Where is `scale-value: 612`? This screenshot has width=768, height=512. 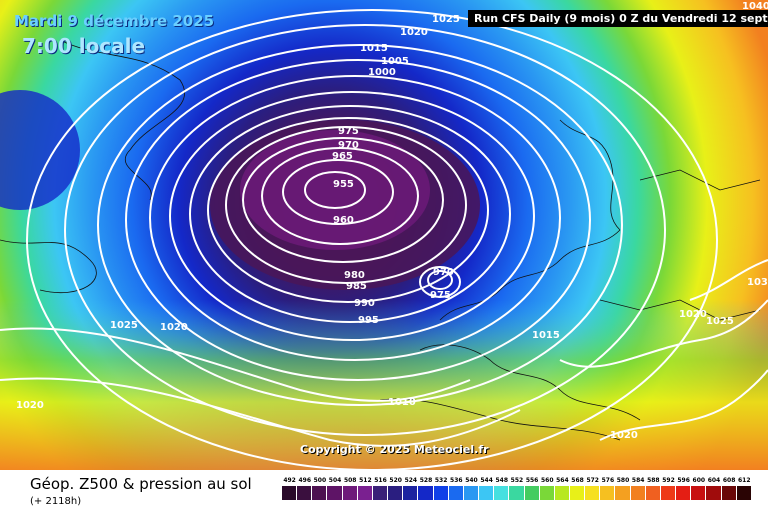 scale-value: 612 is located at coordinates (744, 480).